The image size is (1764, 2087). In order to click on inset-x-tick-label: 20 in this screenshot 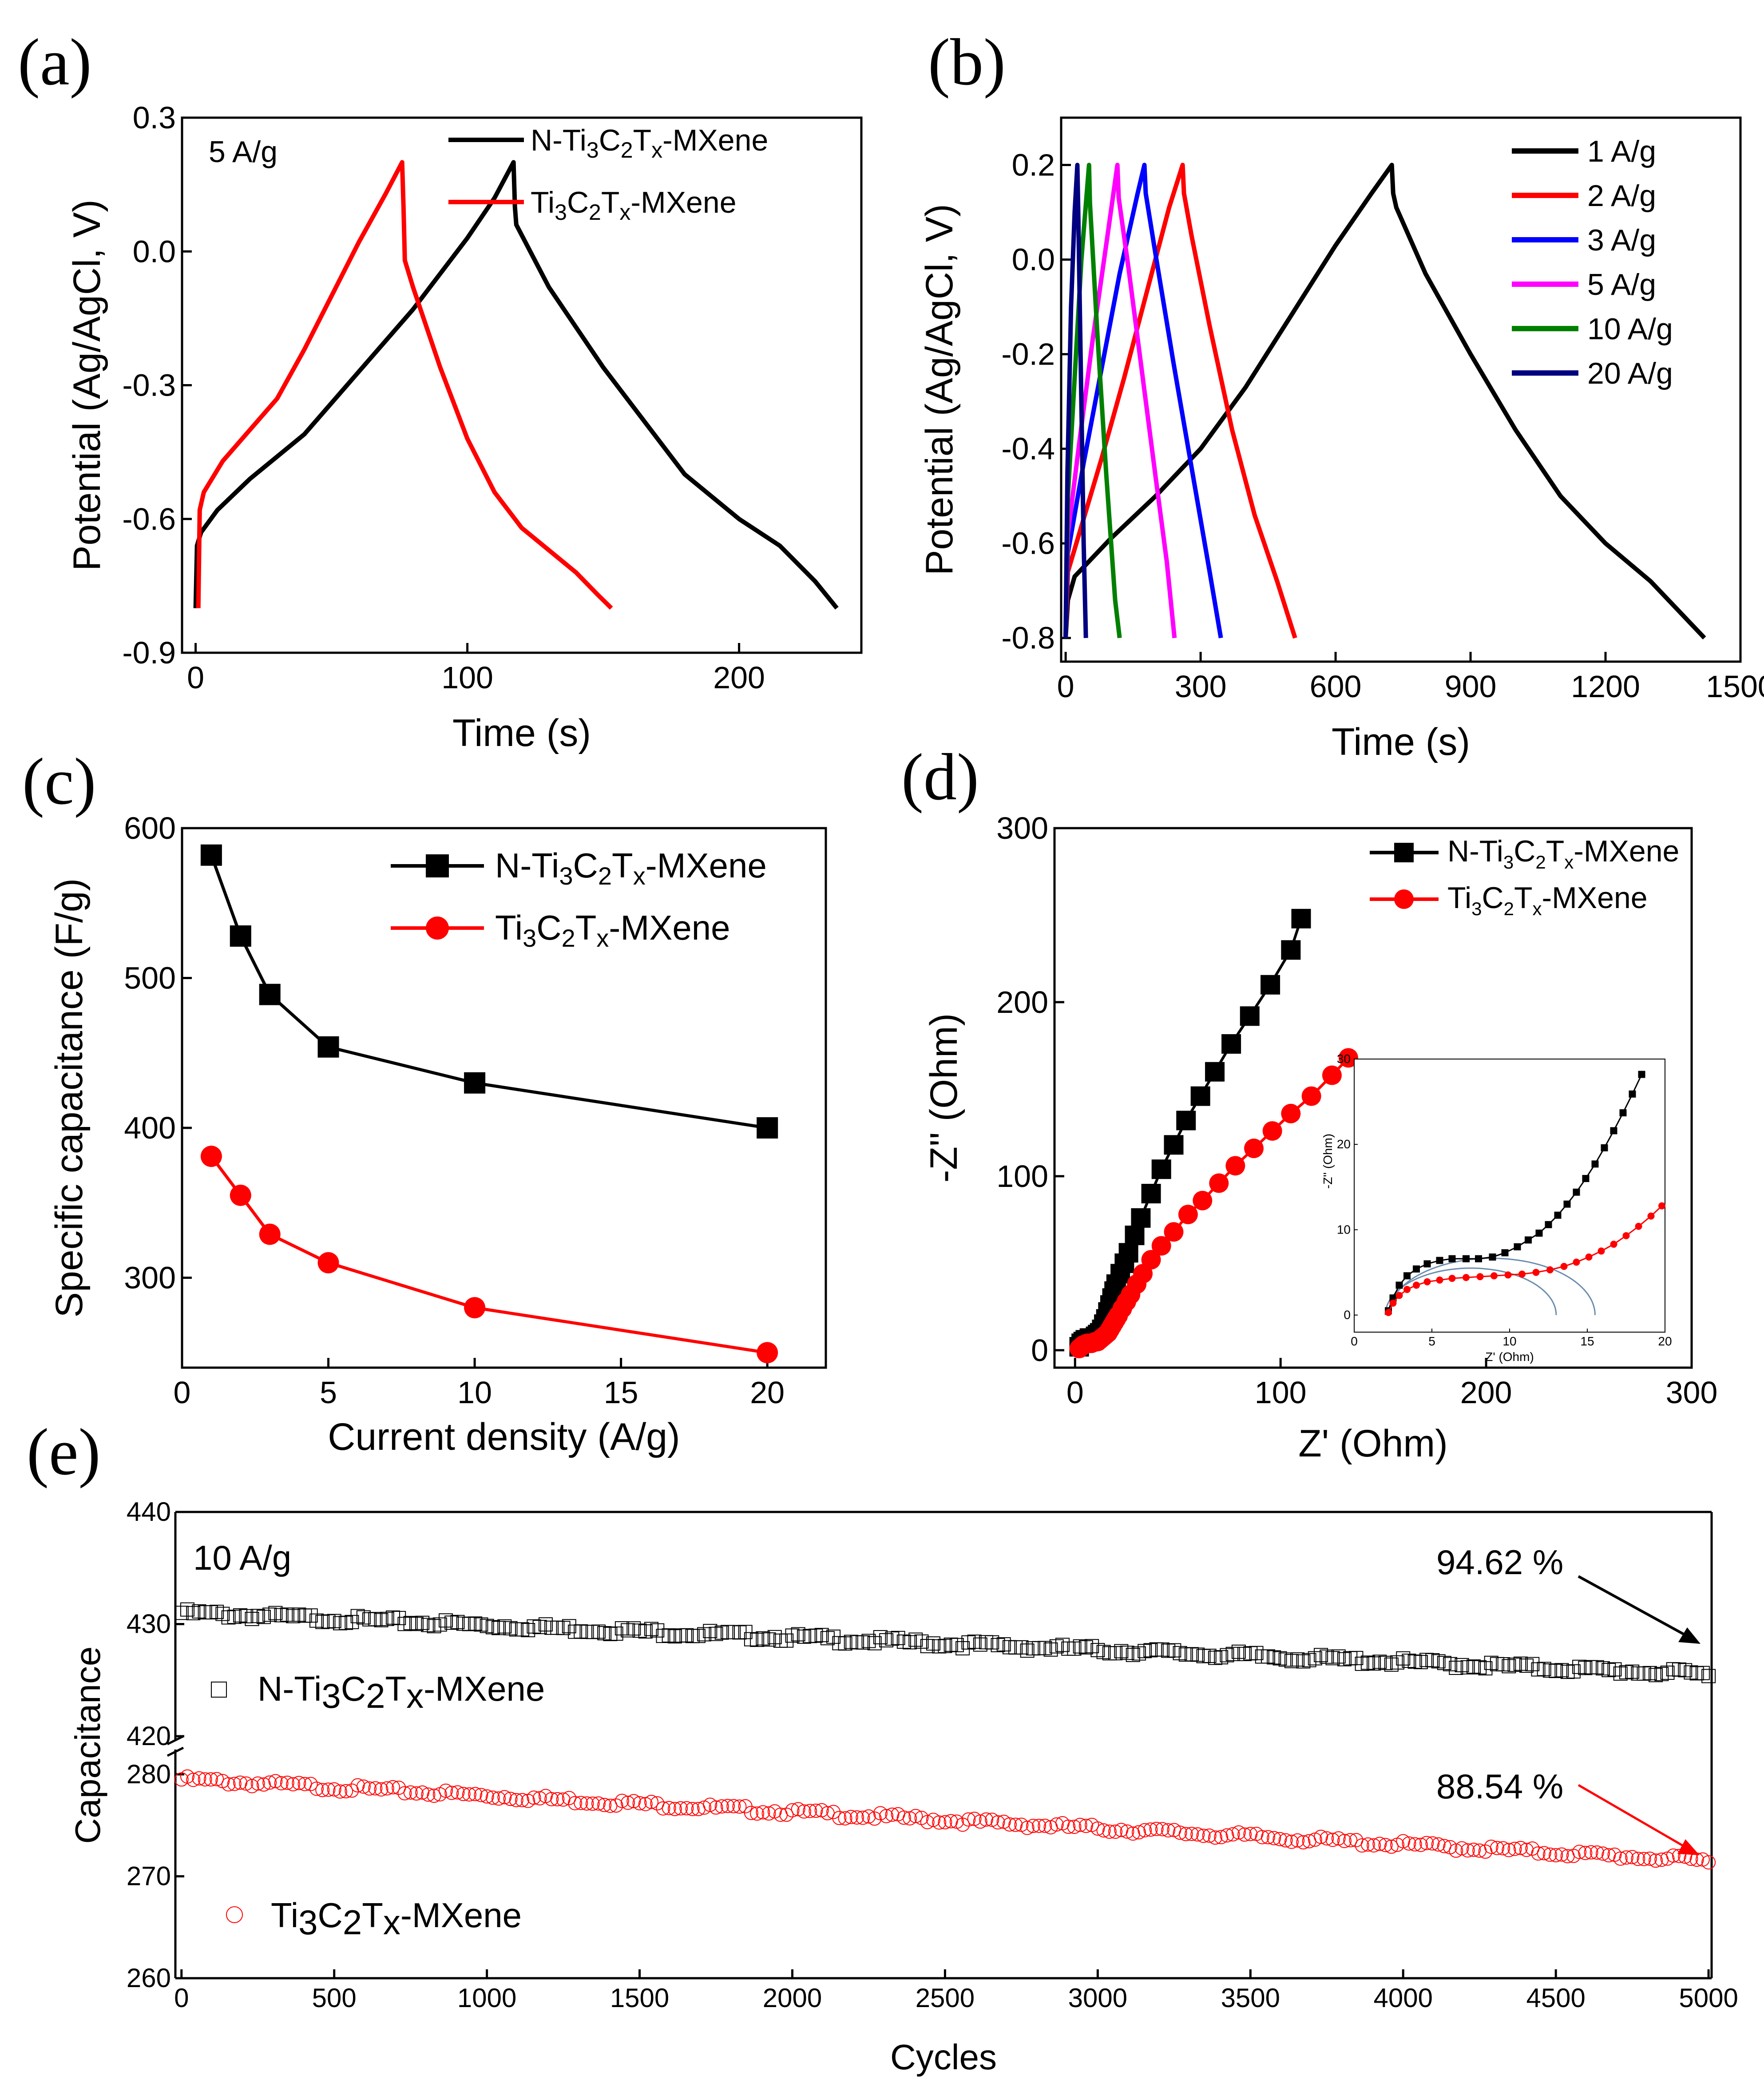, I will do `click(1665, 1341)`.